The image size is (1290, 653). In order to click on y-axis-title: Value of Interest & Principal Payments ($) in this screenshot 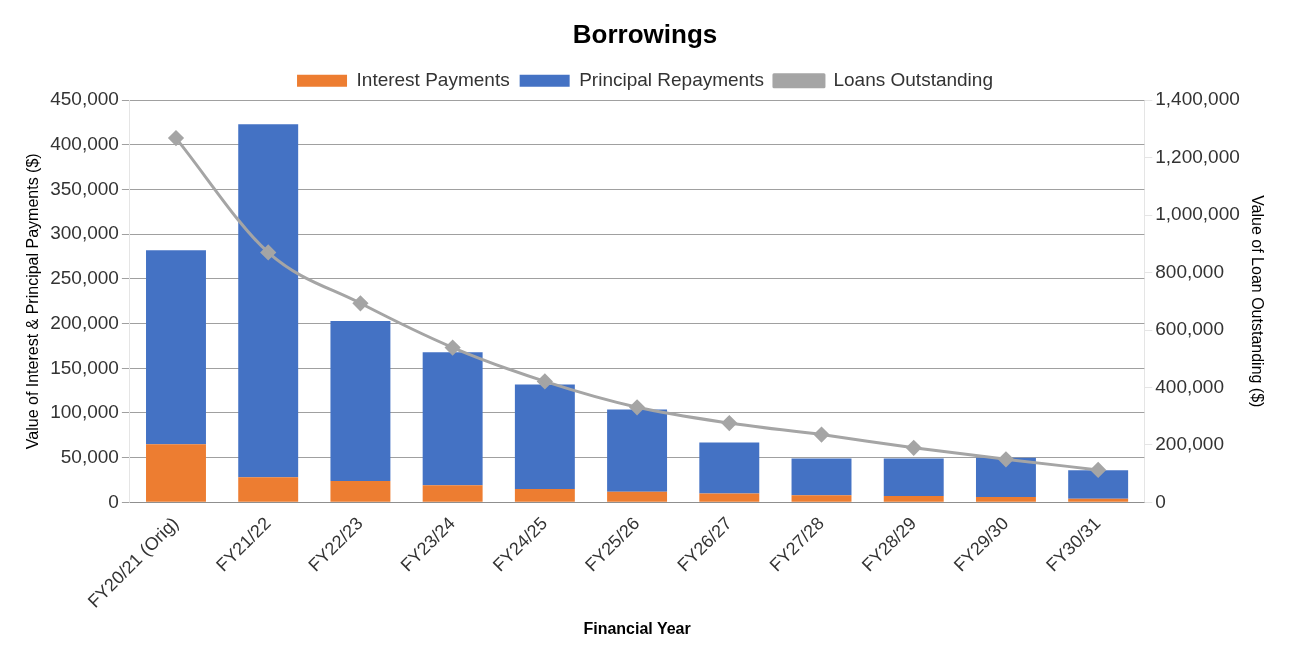, I will do `click(33, 301)`.